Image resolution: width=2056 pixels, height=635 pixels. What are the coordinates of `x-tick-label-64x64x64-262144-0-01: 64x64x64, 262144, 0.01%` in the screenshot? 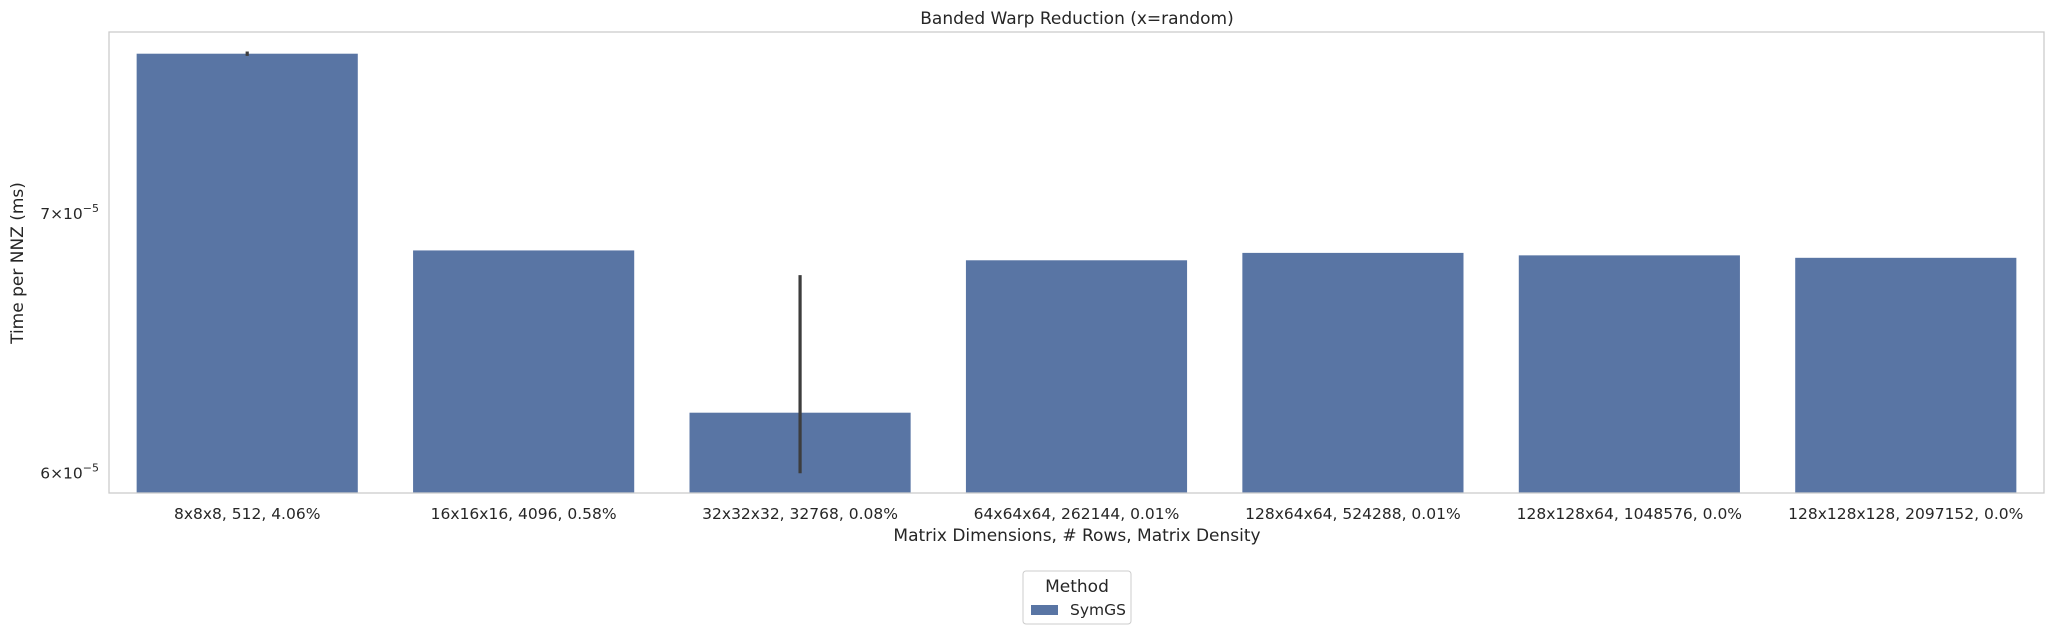 It's located at (1077, 514).